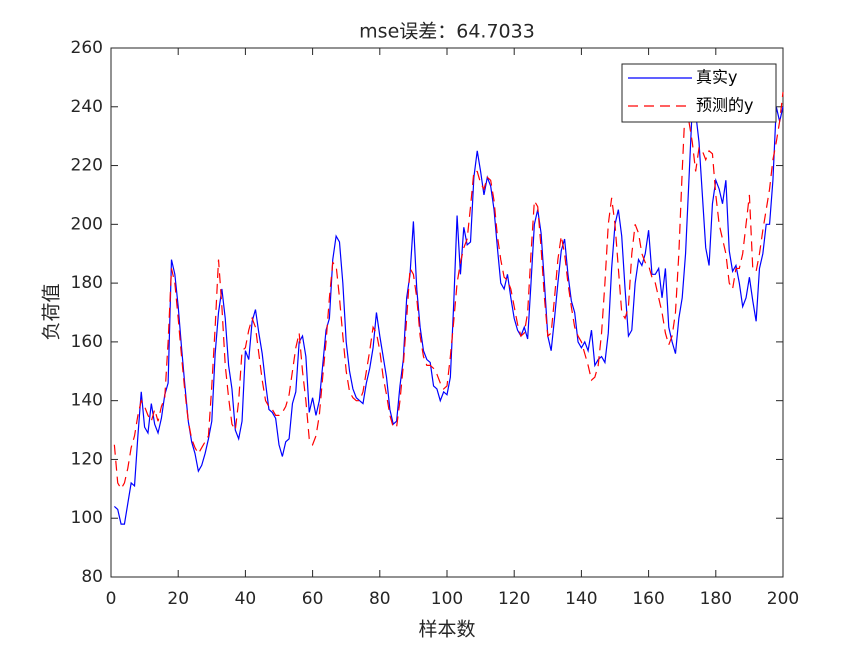 The width and height of the screenshot is (865, 649). I want to click on x-tick-label: 180, so click(716, 599).